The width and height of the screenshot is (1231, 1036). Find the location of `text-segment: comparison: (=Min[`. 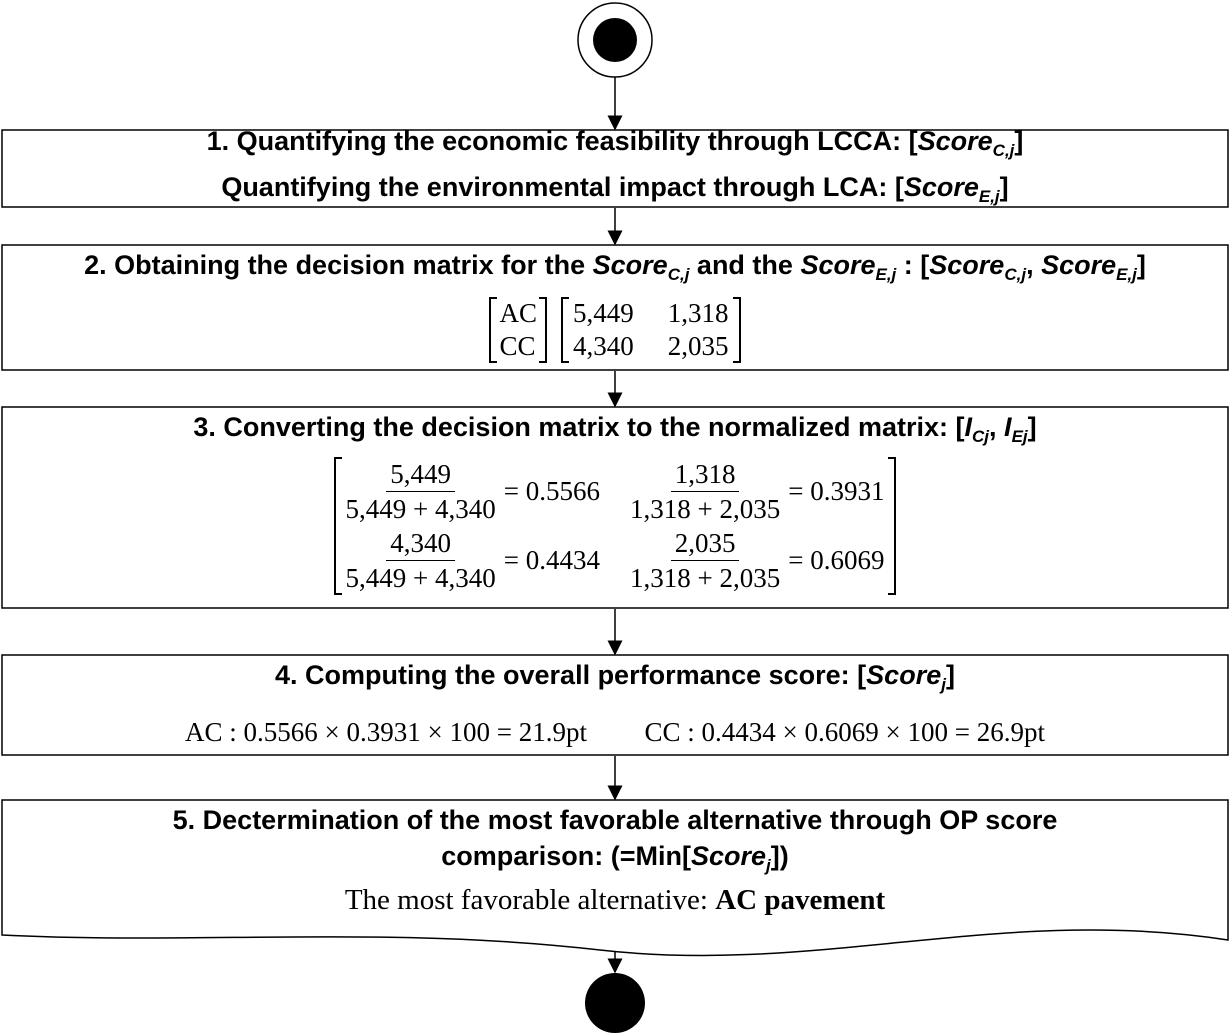

text-segment: comparison: (=Min[ is located at coordinates (566, 856).